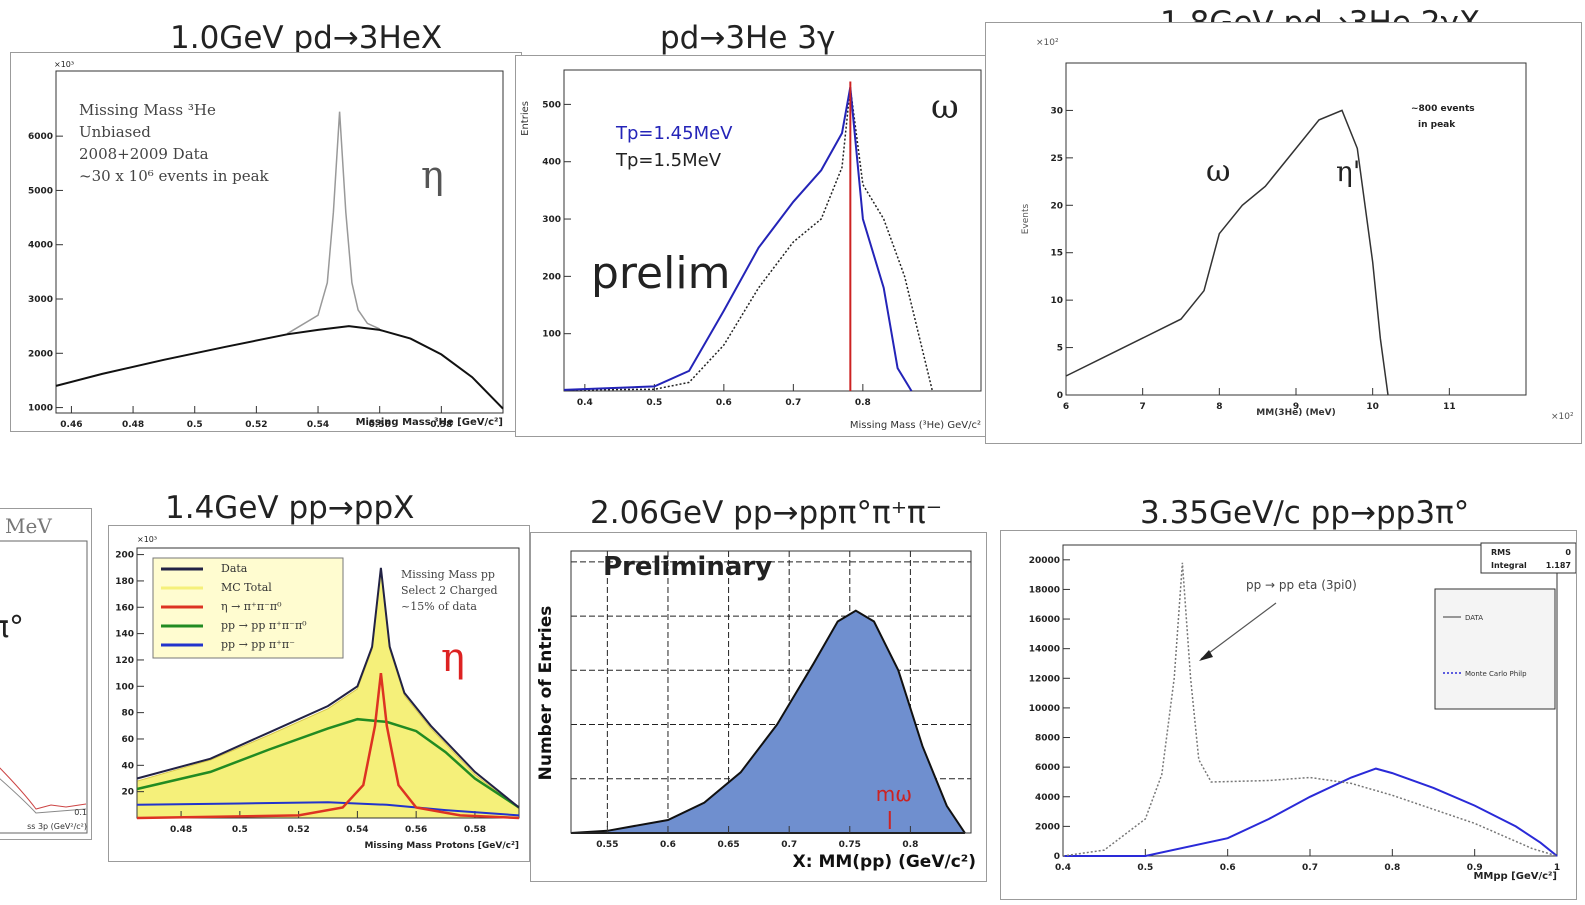 The width and height of the screenshot is (1585, 905). I want to click on y-tick-label: 6000, so click(40, 137).